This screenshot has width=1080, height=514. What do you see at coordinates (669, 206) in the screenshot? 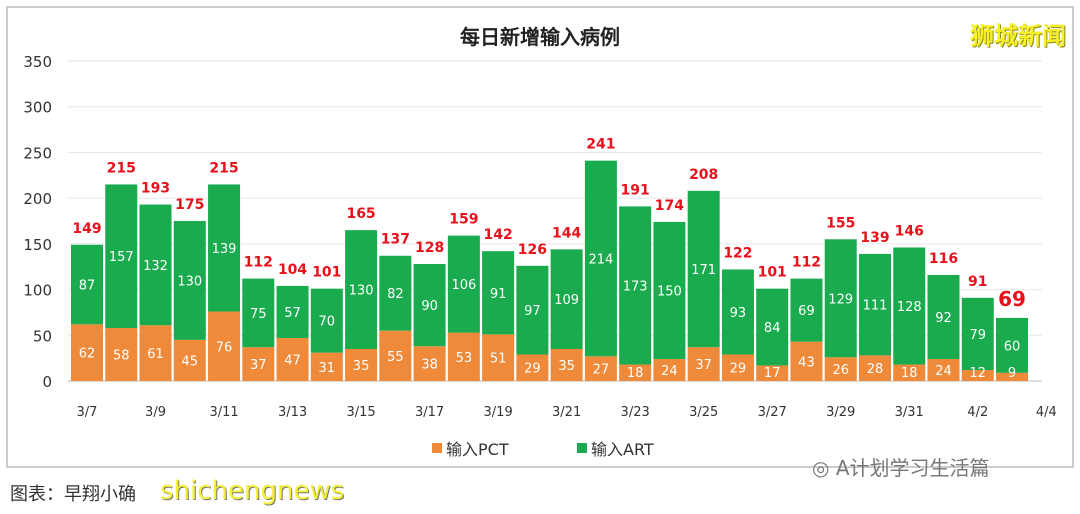
I see `total-label: 174` at bounding box center [669, 206].